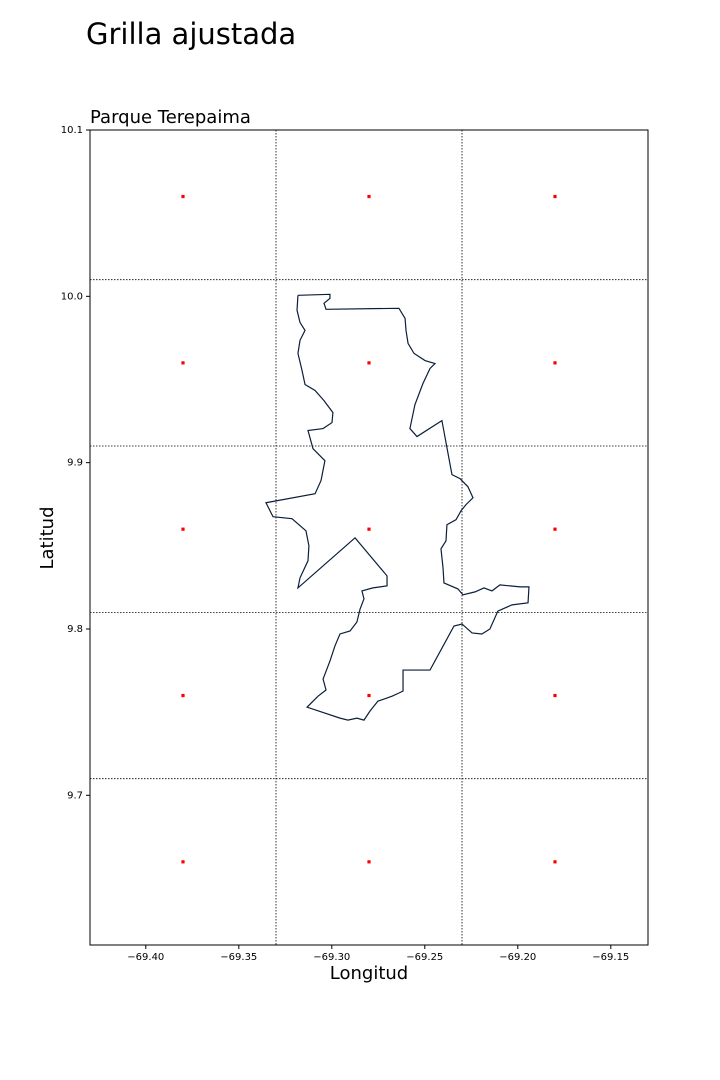  Describe the element at coordinates (397, 507) in the screenshot. I see `park-outline` at that location.